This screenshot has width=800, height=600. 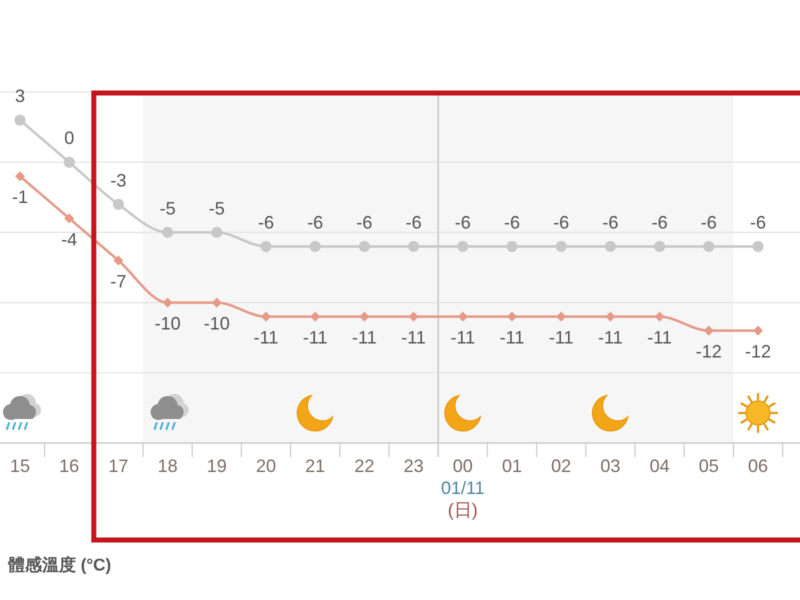 What do you see at coordinates (118, 281) in the screenshot?
I see `data-label: -7` at bounding box center [118, 281].